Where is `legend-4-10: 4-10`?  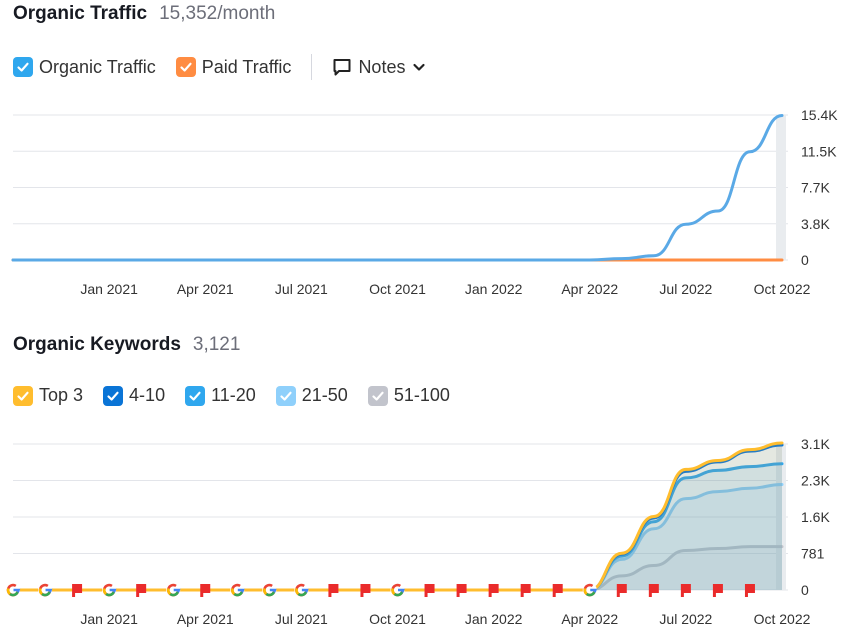 legend-4-10: 4-10 is located at coordinates (134, 395).